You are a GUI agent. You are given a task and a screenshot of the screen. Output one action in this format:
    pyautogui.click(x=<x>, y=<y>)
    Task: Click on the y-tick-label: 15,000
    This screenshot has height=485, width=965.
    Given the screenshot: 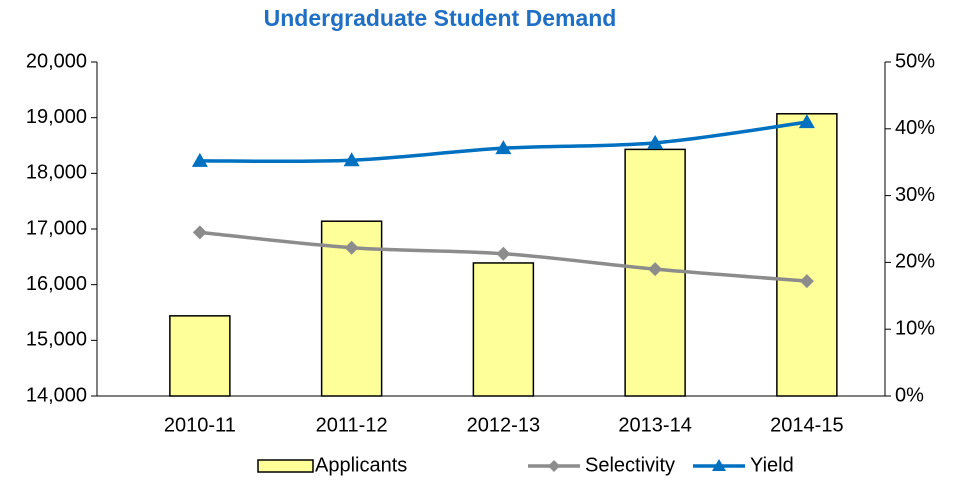 What is the action you would take?
    pyautogui.click(x=56, y=340)
    